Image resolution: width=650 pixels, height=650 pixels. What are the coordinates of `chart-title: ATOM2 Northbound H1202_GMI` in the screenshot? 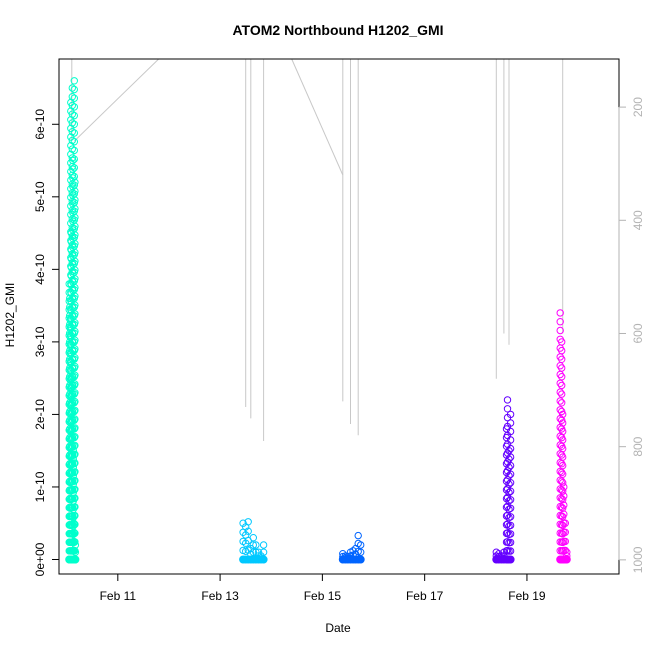 It's located at (337, 30).